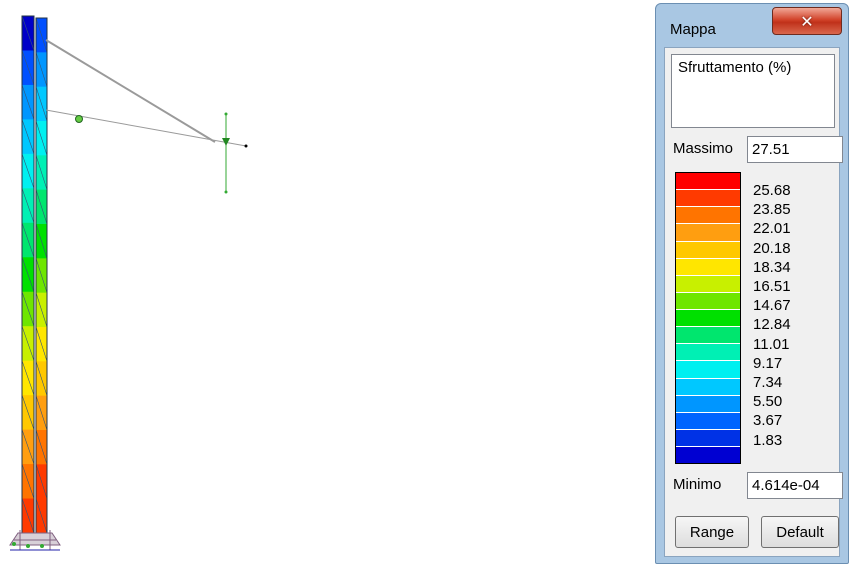 The height and width of the screenshot is (567, 851). I want to click on title-bar: Mappa ✕, so click(752, 26).